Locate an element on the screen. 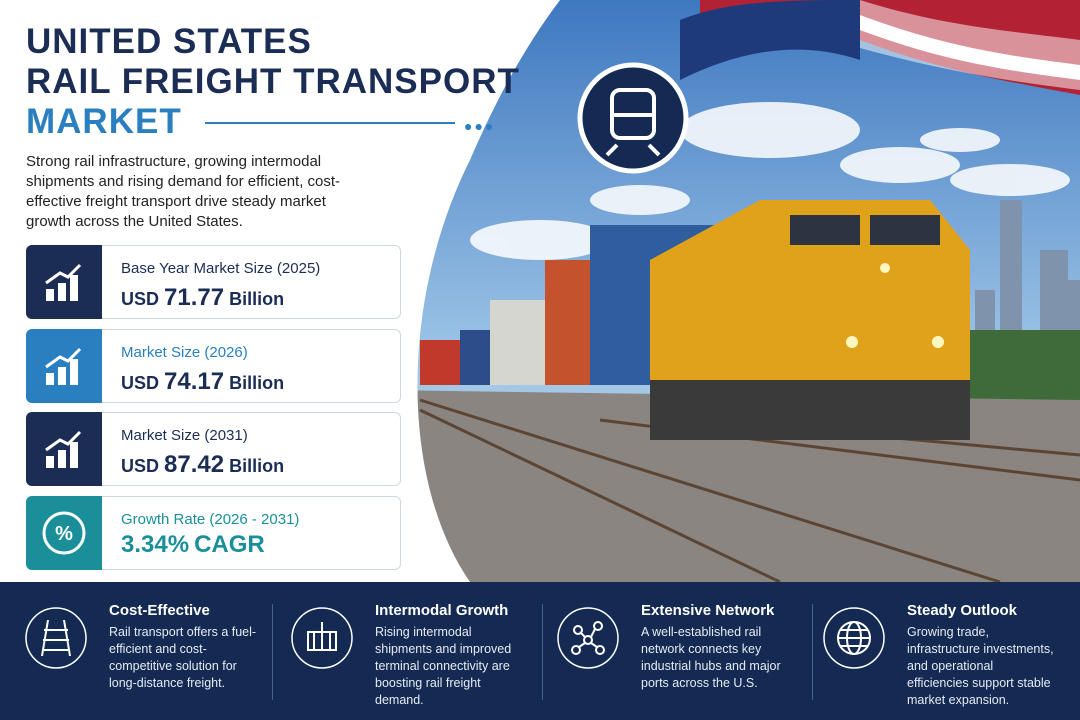 This screenshot has height=720, width=1080. stat-label: Growth Rate (2026 - 2031) is located at coordinates (210, 519).